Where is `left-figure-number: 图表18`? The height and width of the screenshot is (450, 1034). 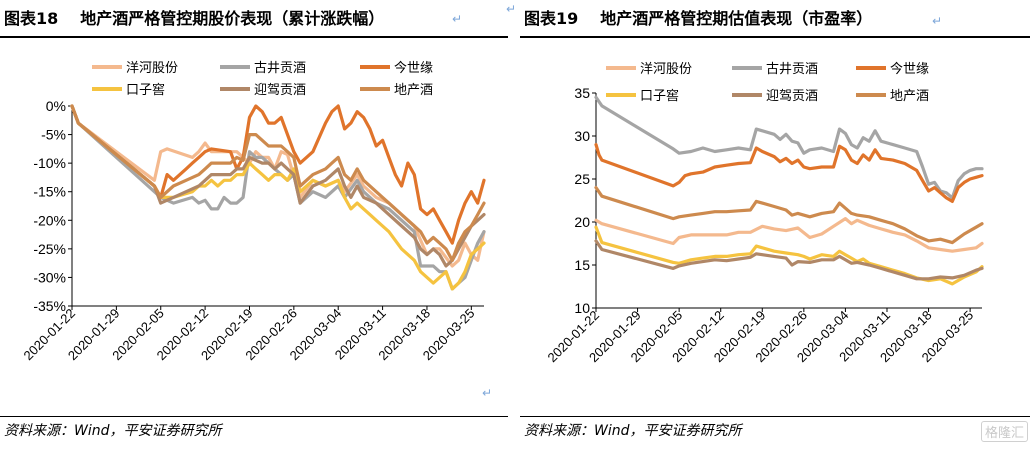 left-figure-number: 图表18 is located at coordinates (31, 18).